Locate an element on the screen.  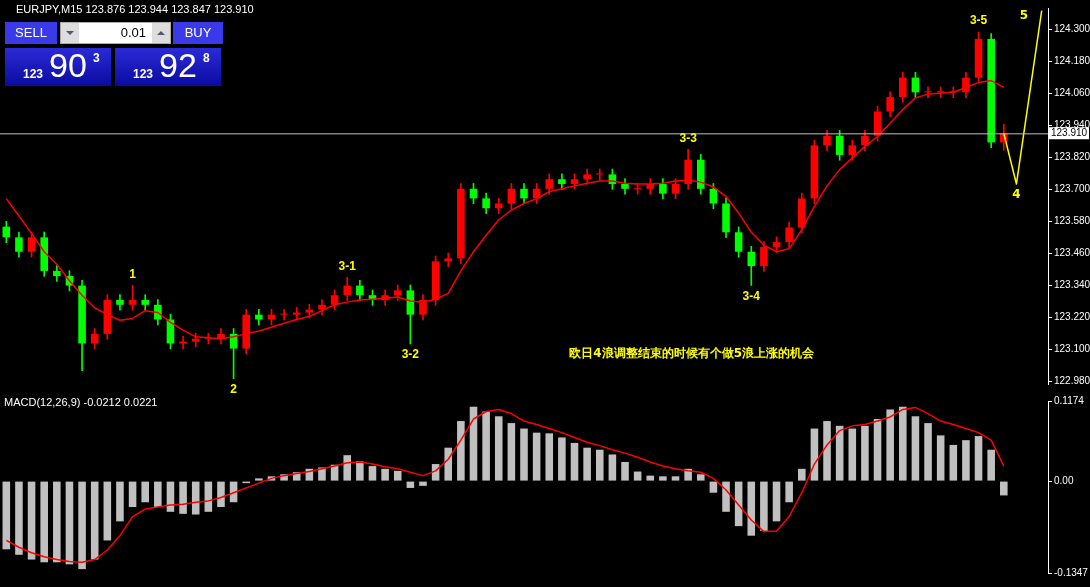
text: 3-5 is located at coordinates (978, 20).